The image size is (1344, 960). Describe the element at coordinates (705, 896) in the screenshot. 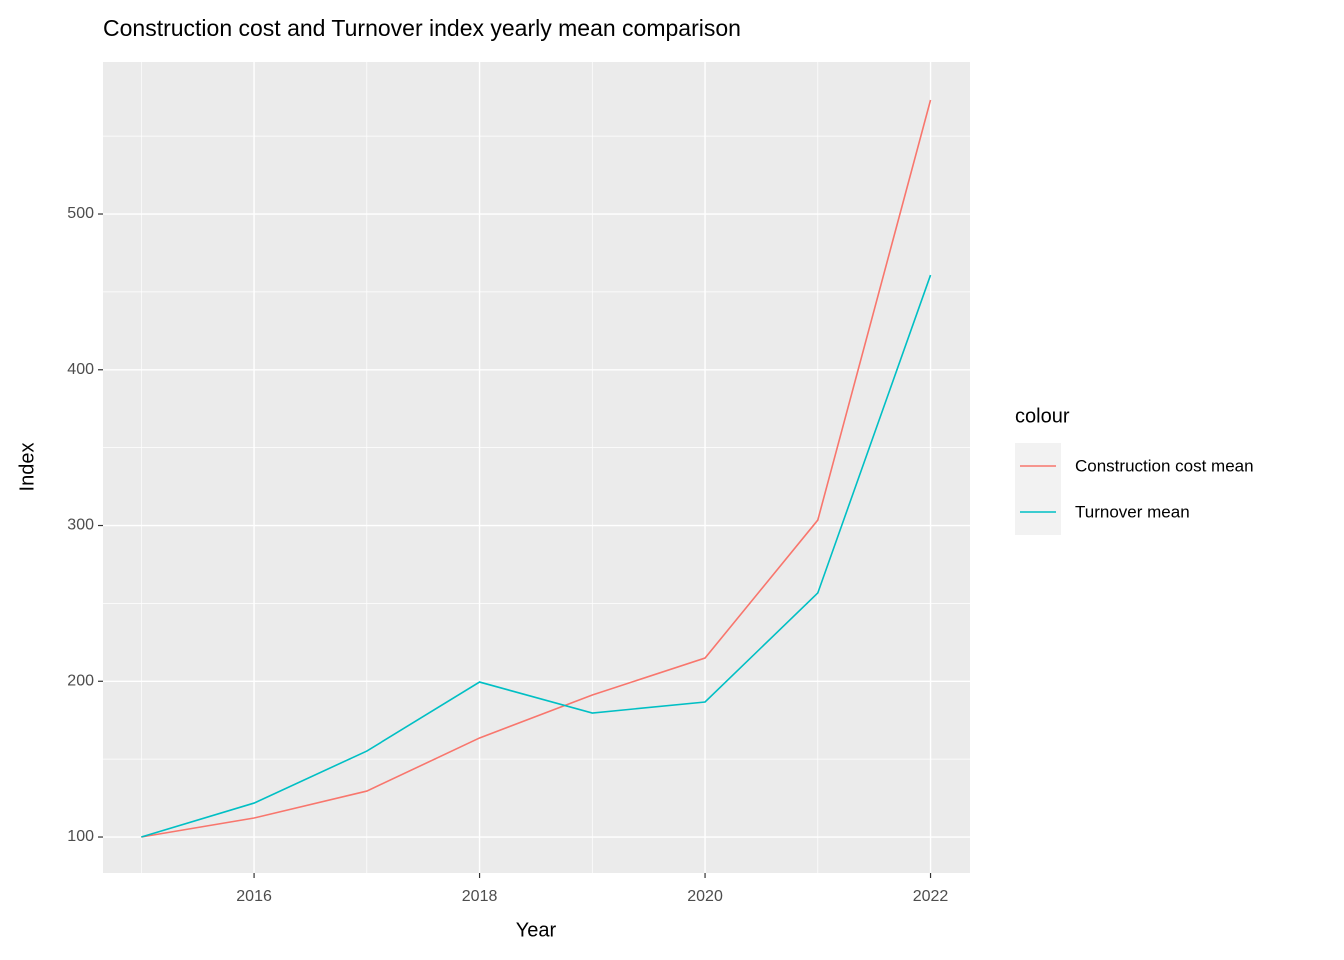

I see `x-tick-label: 2020` at that location.